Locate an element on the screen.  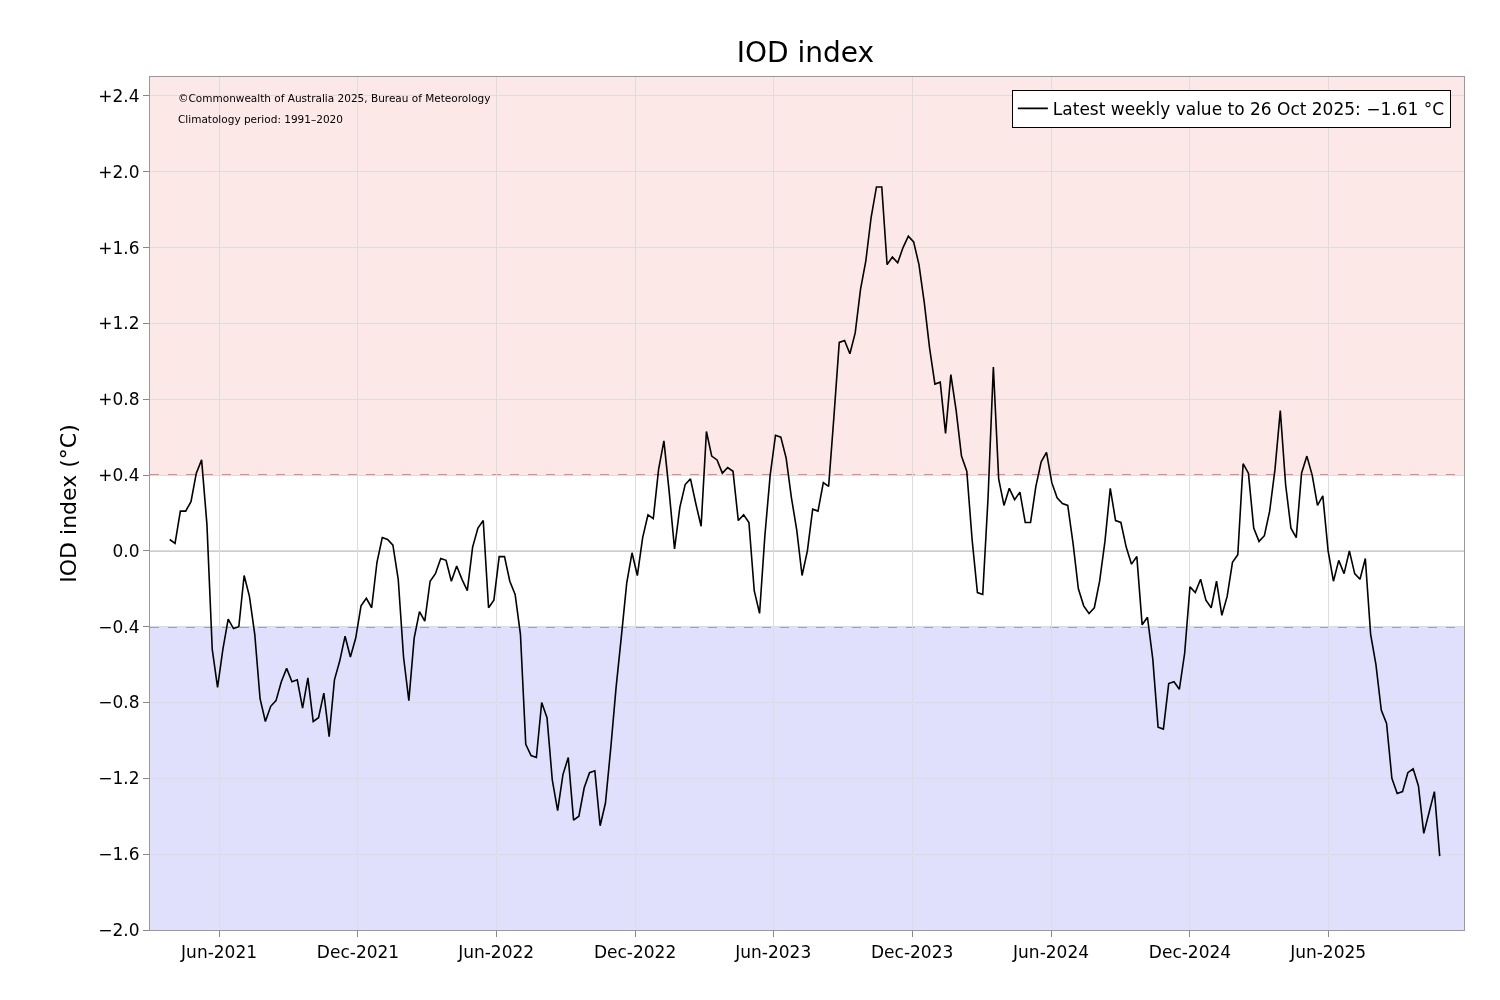
x-tick-label: Dec-2024 is located at coordinates (1190, 951).